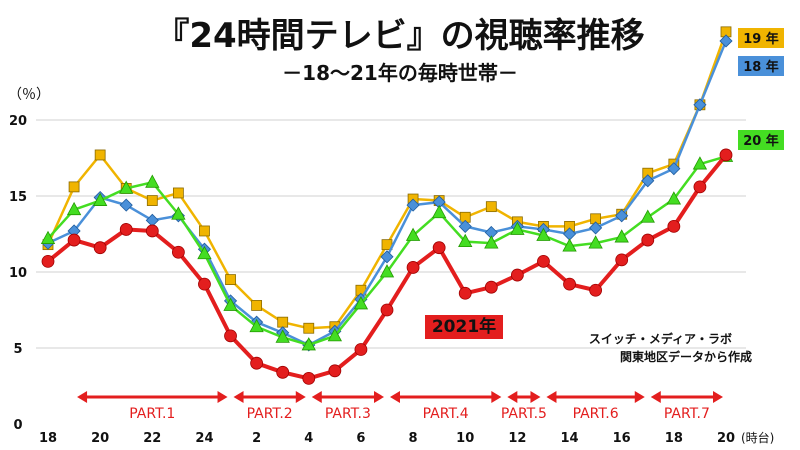 This screenshot has height=450, width=800. Describe the element at coordinates (17, 349) in the screenshot. I see `y-tick-label: 5` at that location.